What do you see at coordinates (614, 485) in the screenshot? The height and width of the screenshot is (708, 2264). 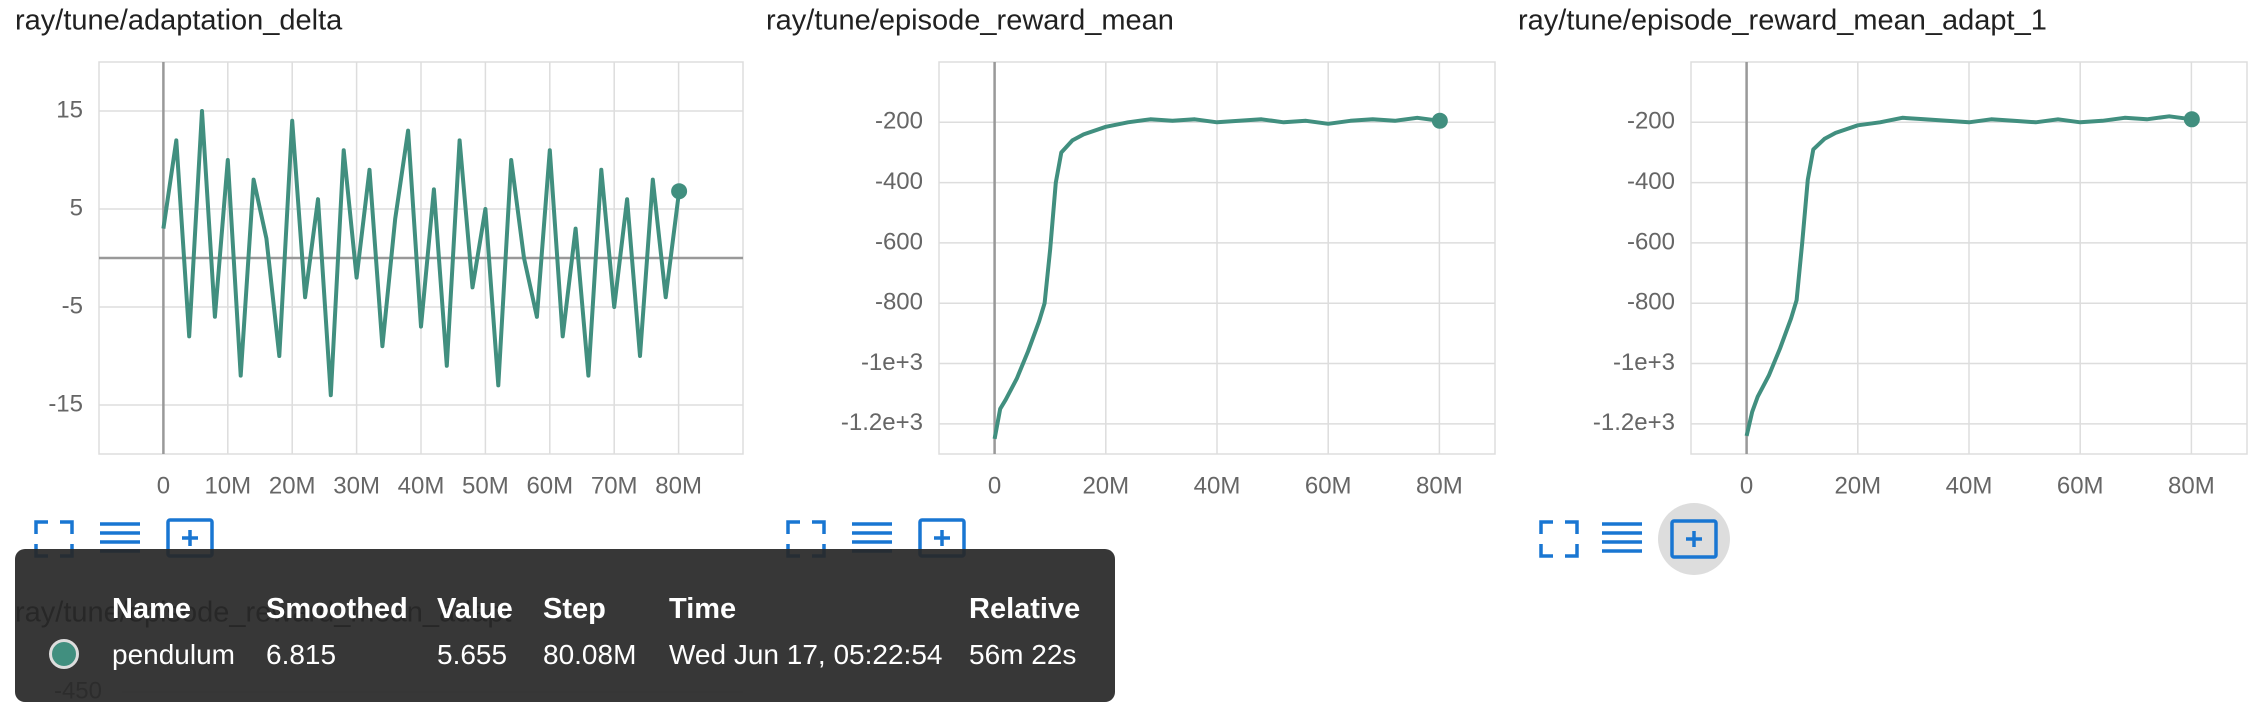 I see `x-tick-label: 70M` at bounding box center [614, 485].